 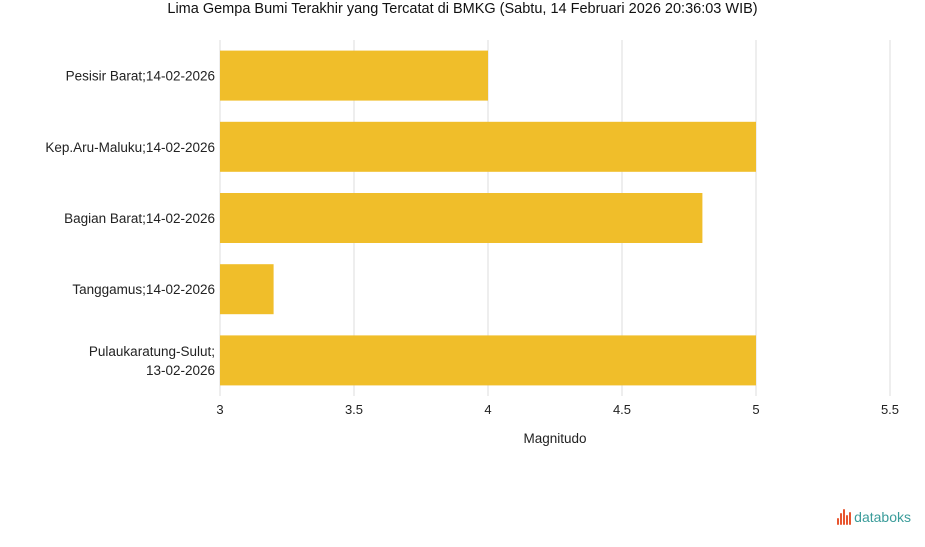 What do you see at coordinates (882, 517) in the screenshot?
I see `brand-name: databoks` at bounding box center [882, 517].